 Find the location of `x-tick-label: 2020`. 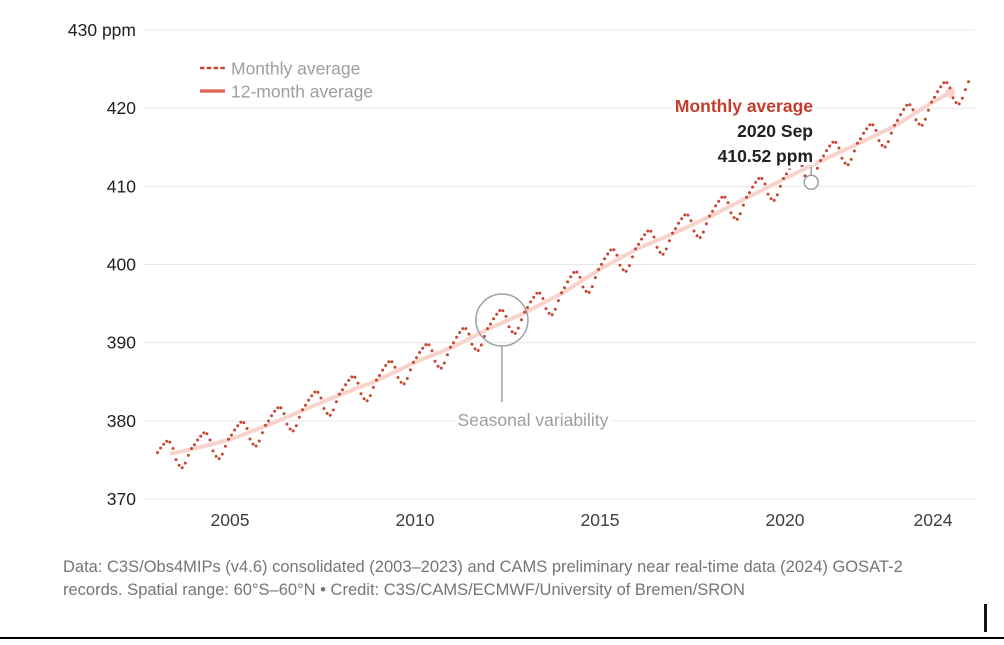

x-tick-label: 2020 is located at coordinates (785, 520).